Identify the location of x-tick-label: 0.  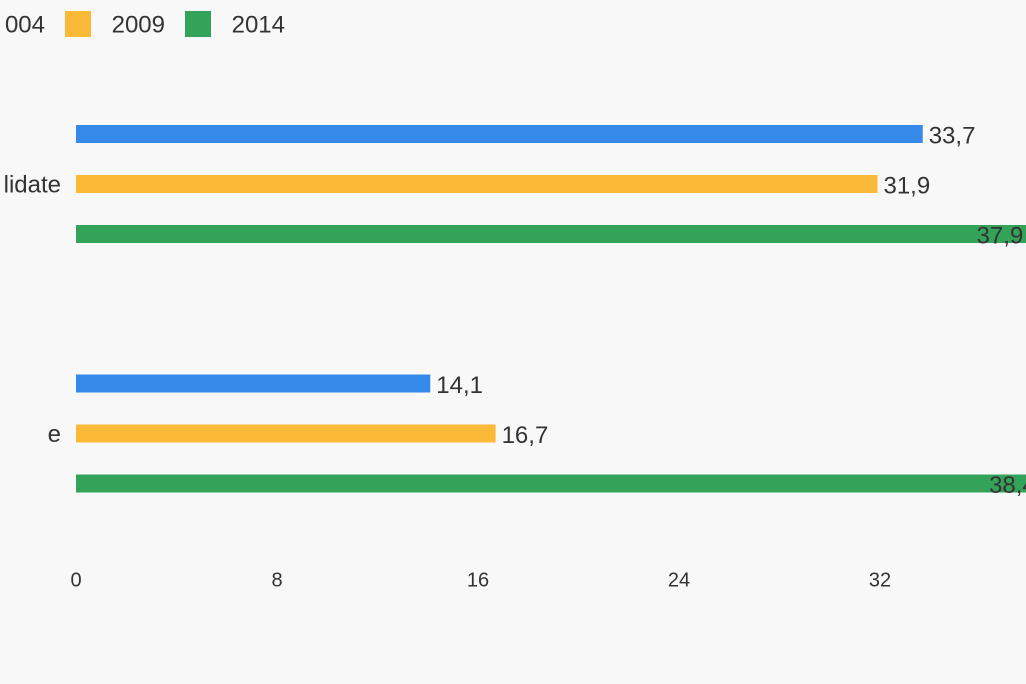
(75, 580).